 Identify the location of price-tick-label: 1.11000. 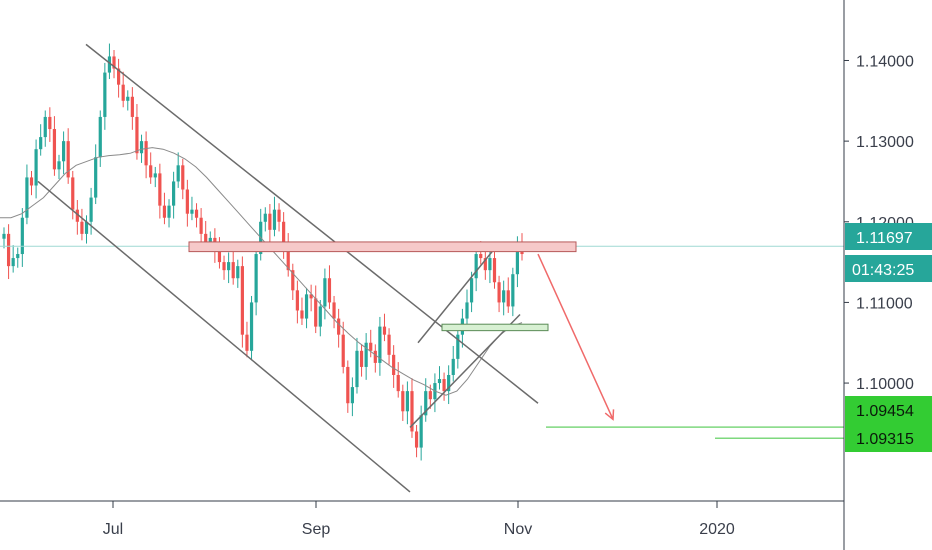
(884, 303).